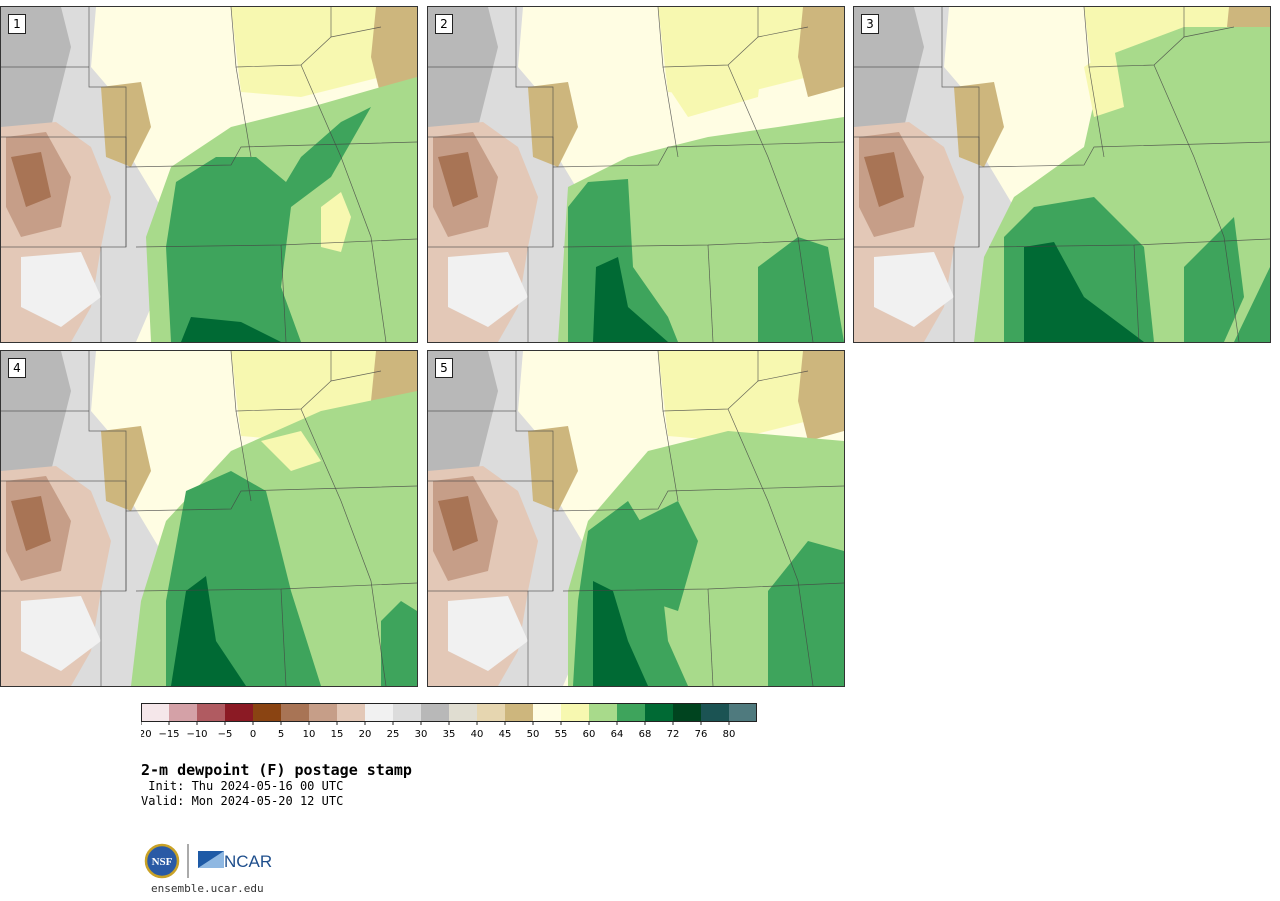  Describe the element at coordinates (645, 734) in the screenshot. I see `colorbar-tick-label: 68` at that location.